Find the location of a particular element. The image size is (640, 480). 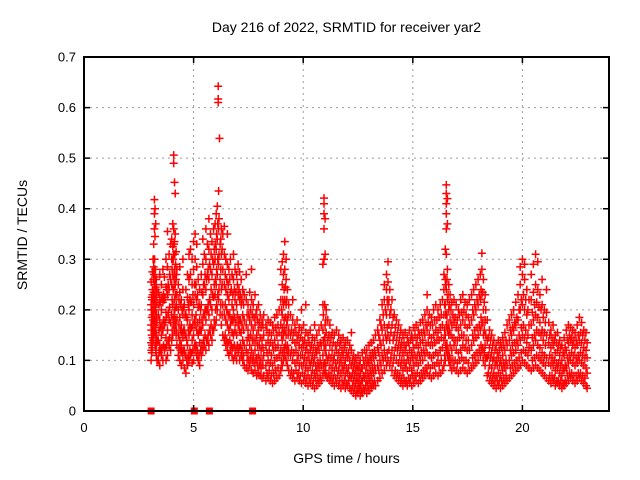

svg-text: 0.4 is located at coordinates (67, 208).